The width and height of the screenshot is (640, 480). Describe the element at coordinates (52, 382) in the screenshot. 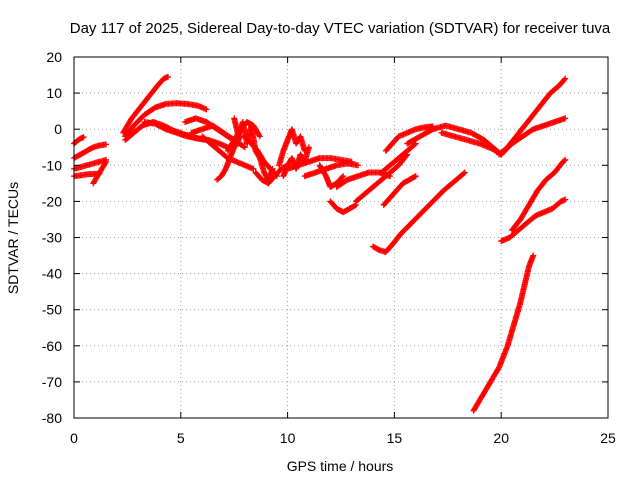

I see `y-tick-label: -70` at that location.